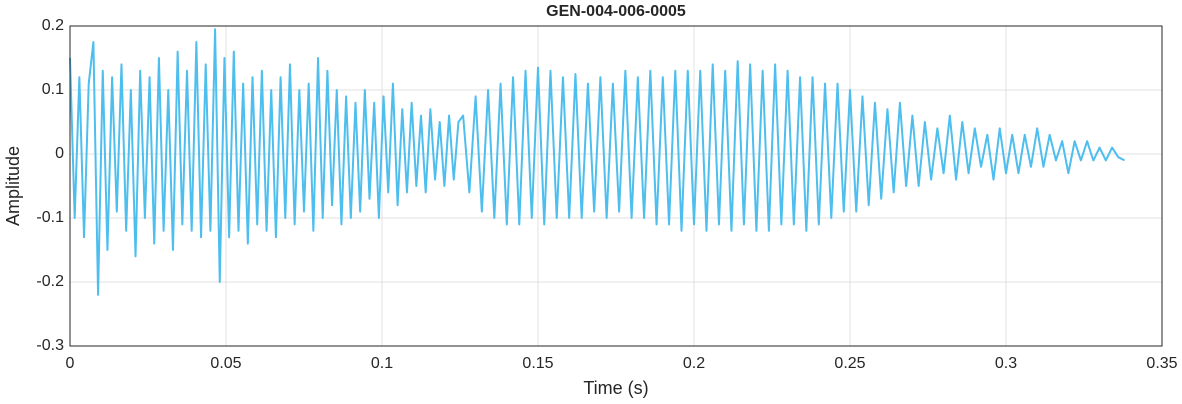  I want to click on y-tick-label: 0.1, so click(53, 89).